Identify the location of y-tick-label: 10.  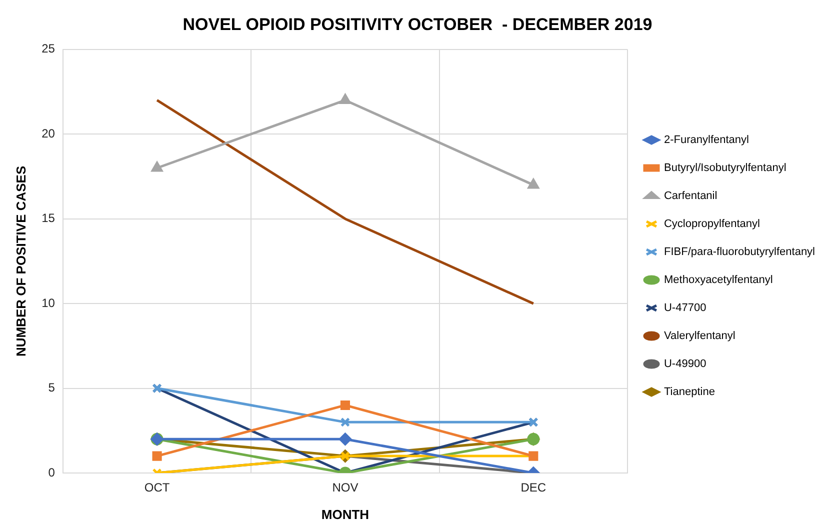
(49, 303).